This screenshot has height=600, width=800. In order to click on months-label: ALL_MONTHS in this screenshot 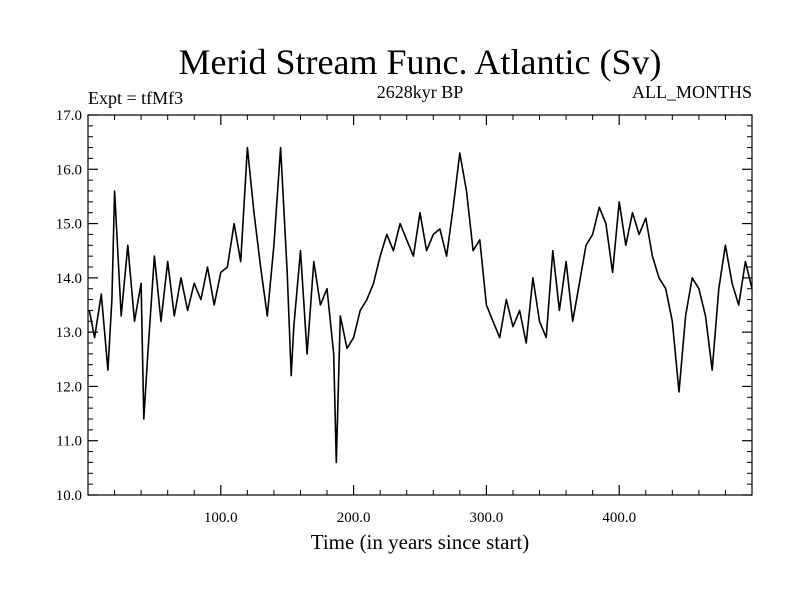, I will do `click(692, 92)`.